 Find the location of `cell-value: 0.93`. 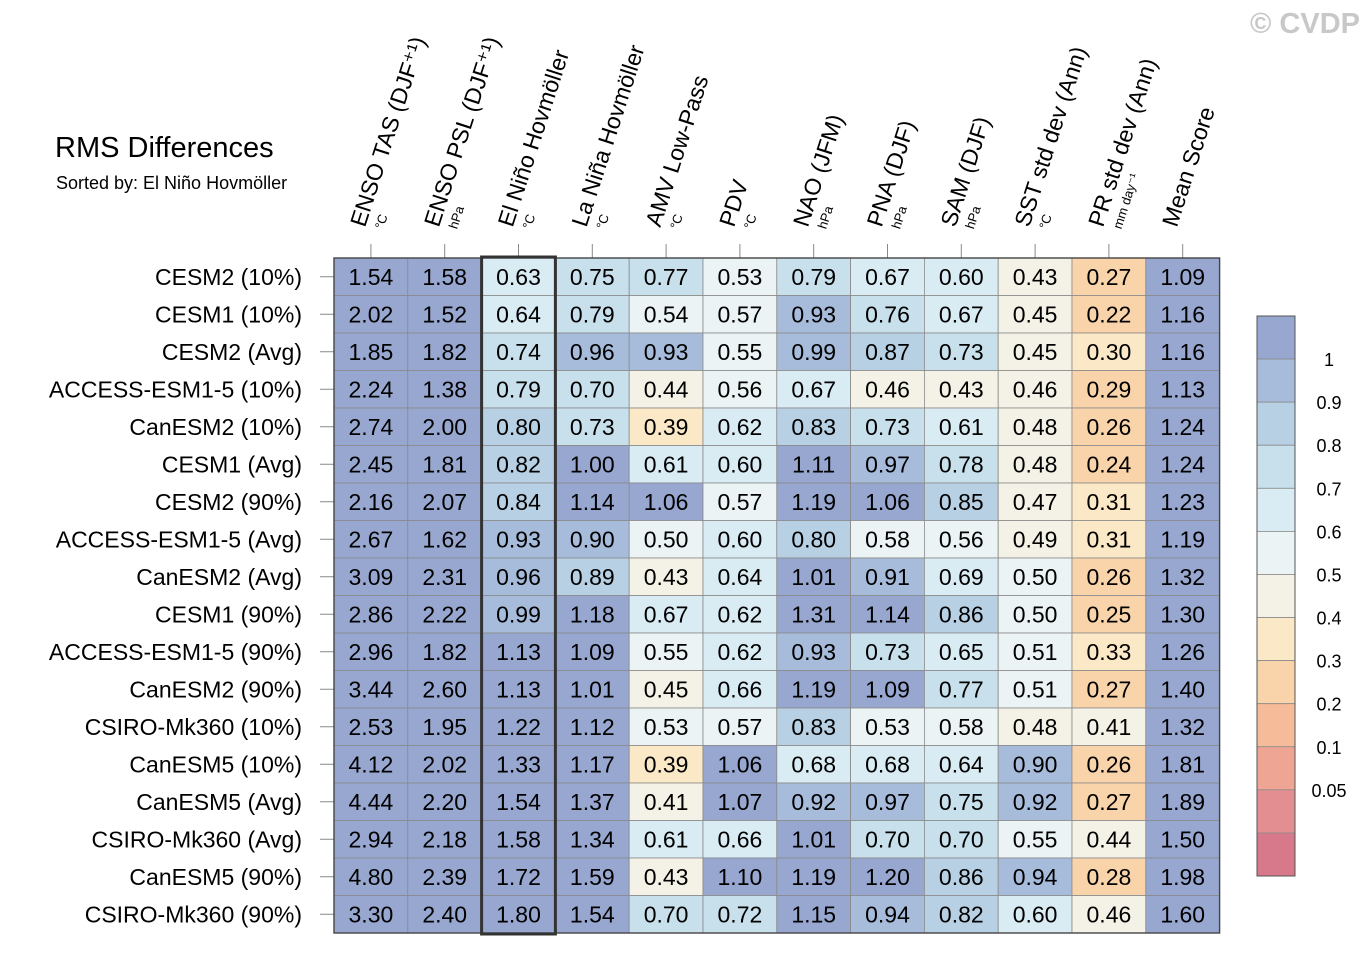

cell-value: 0.93 is located at coordinates (813, 314).